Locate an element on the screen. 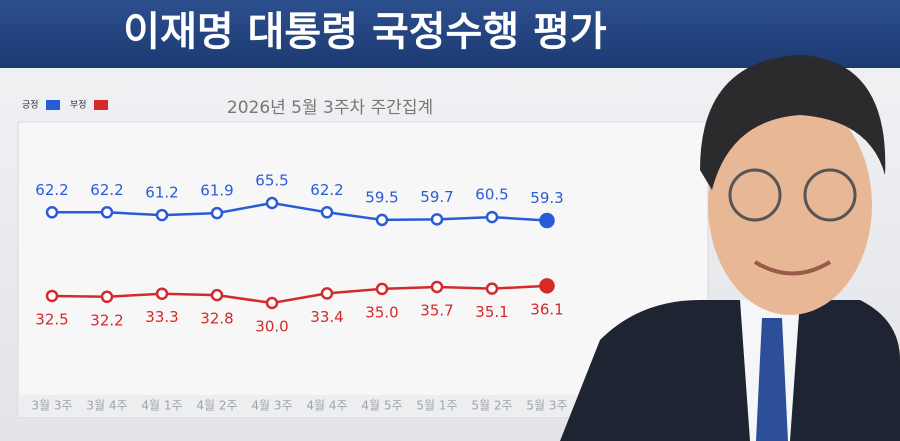 Image resolution: width=900 pixels, height=441 pixels. x-tick-label: 4월 2주 is located at coordinates (216, 406).